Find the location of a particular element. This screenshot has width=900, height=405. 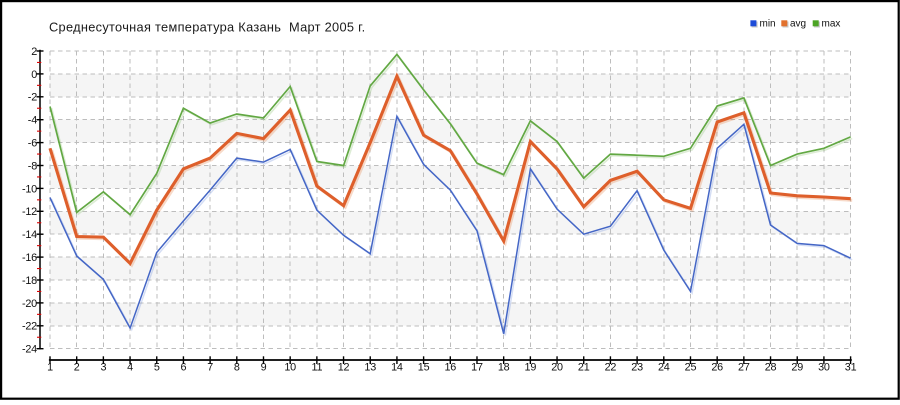

svg-text: 0 is located at coordinates (34, 75).